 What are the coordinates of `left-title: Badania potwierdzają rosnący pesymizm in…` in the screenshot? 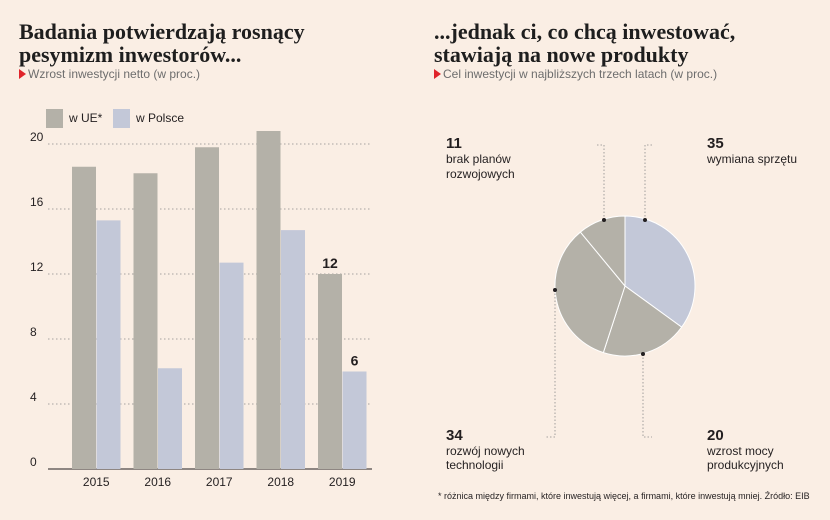 It's located at (162, 43).